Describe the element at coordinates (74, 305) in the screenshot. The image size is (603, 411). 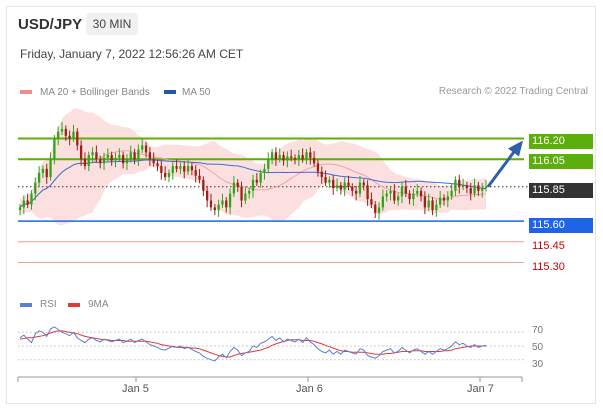
I see `rsi9-legend-swatch` at that location.